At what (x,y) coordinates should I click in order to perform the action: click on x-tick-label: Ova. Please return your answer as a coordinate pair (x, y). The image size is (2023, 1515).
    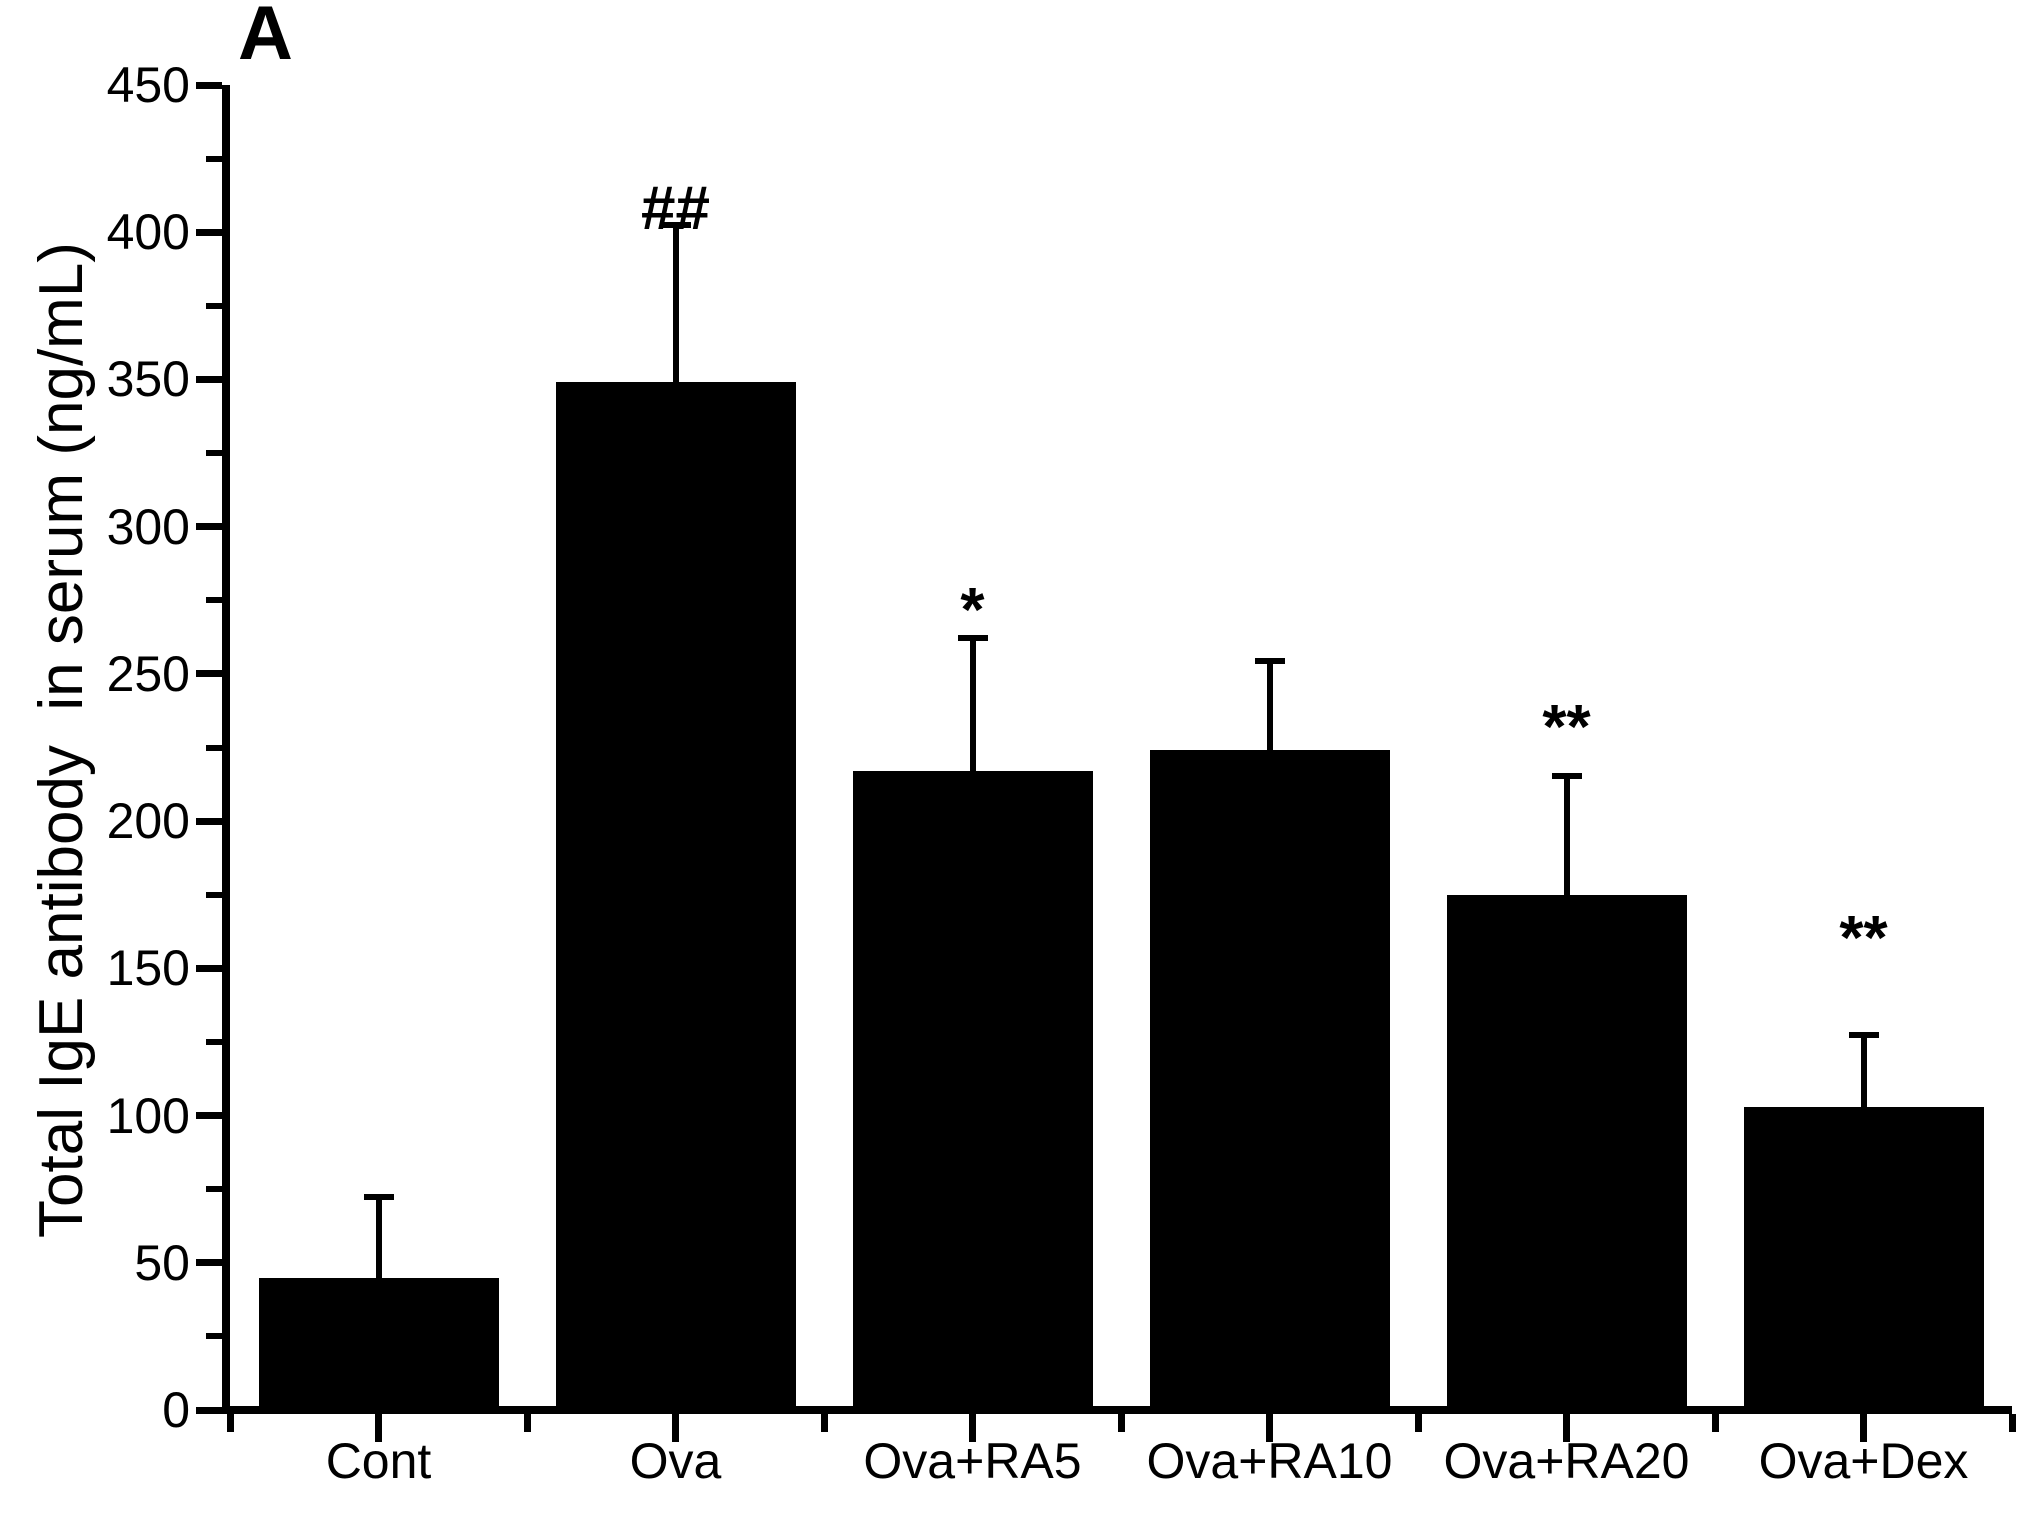
    Looking at the image, I should click on (675, 1461).